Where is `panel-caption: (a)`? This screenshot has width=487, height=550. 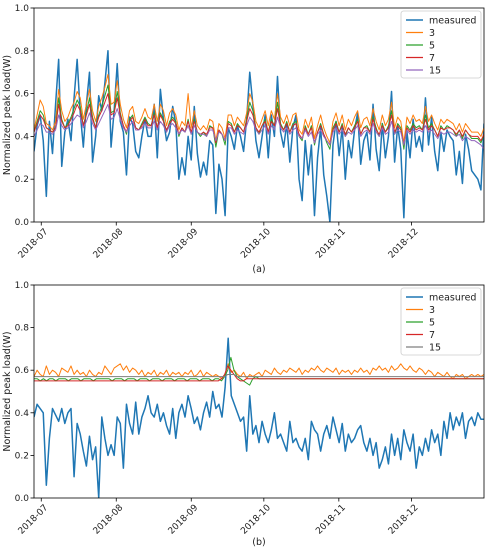
panel-caption: (a) is located at coordinates (258, 269).